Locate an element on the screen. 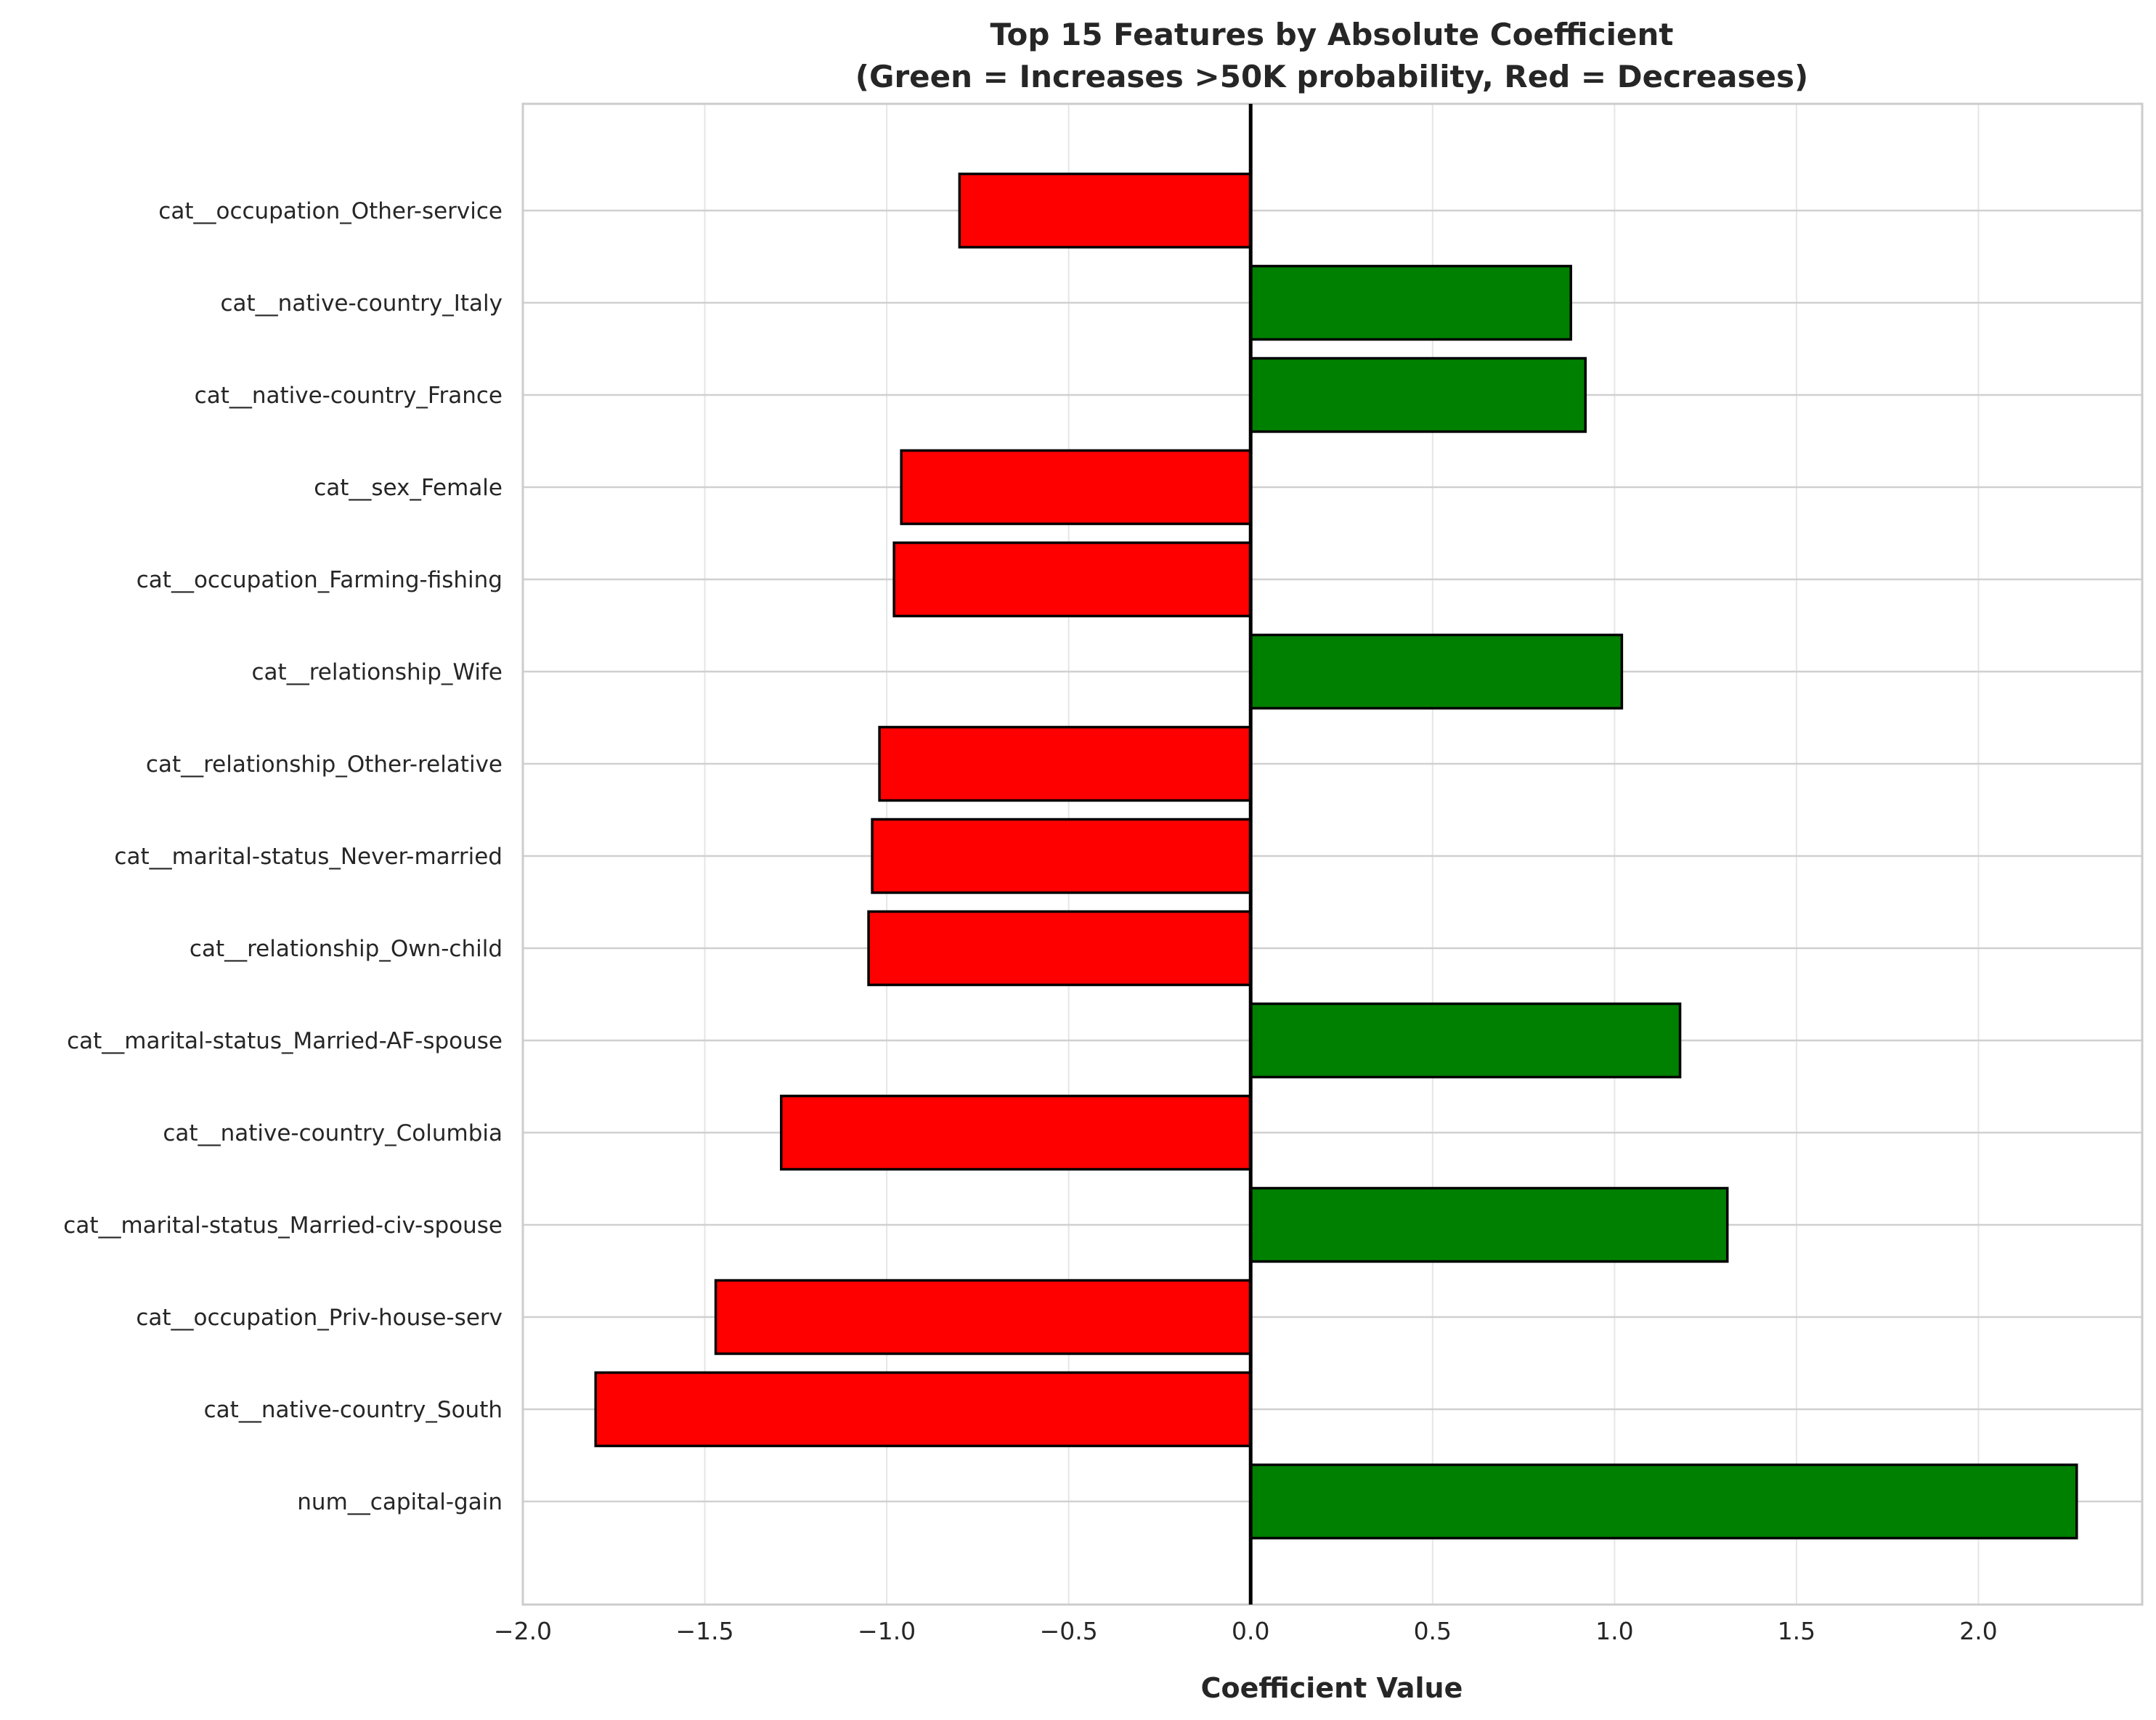 Image resolution: width=2156 pixels, height=1720 pixels. bar-cat__marital-status_Married-AF-spouse is located at coordinates (1465, 1041).